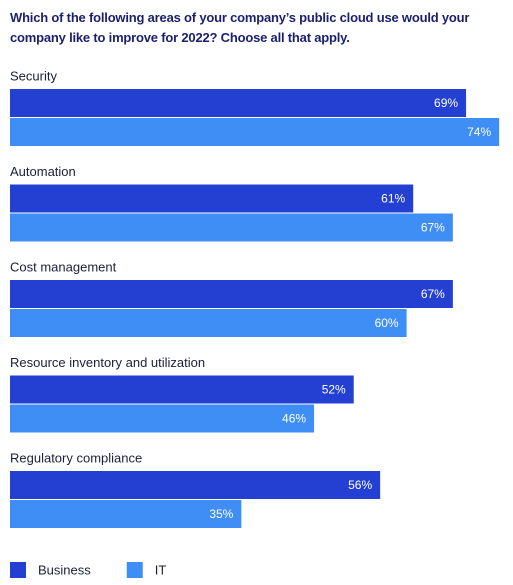 This screenshot has height=585, width=513. I want to click on value-label: 61%, so click(393, 199).